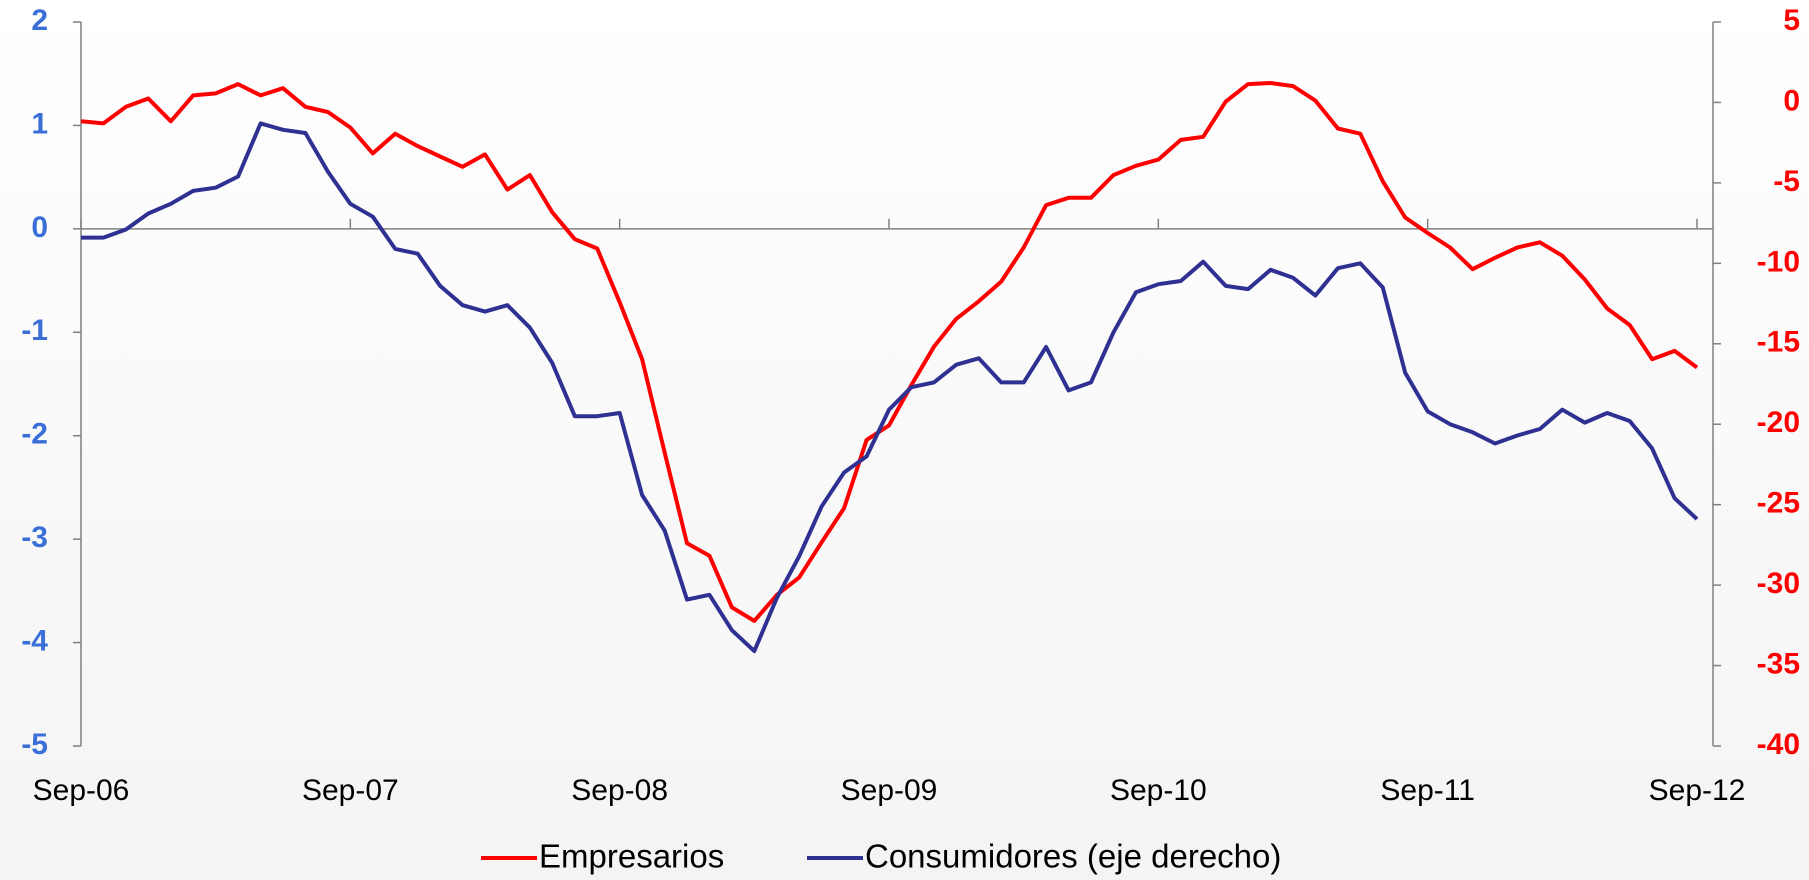 The width and height of the screenshot is (1809, 880). What do you see at coordinates (1778, 261) in the screenshot?
I see `y2-tick-label: -10` at bounding box center [1778, 261].